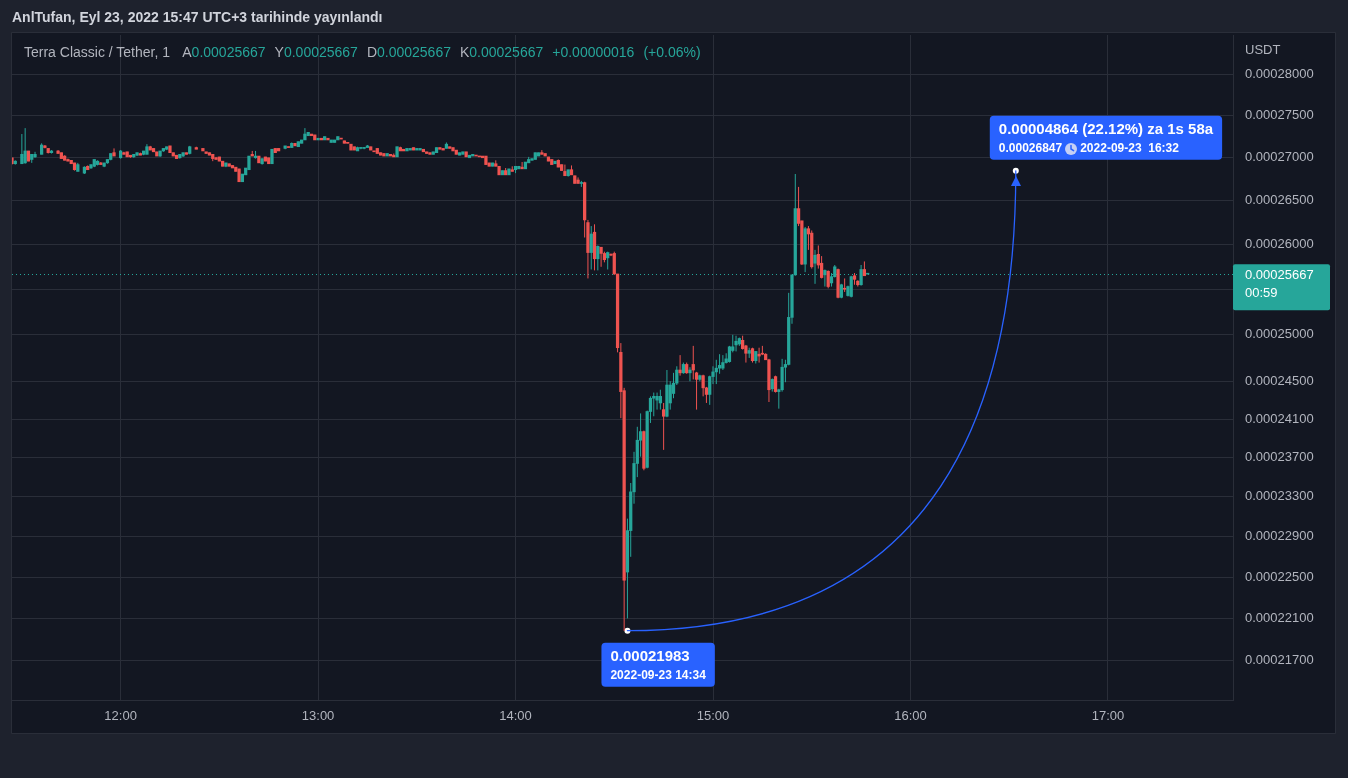 This screenshot has width=1348, height=778. Describe the element at coordinates (713, 716) in the screenshot. I see `x-tick-label: 15:00` at that location.